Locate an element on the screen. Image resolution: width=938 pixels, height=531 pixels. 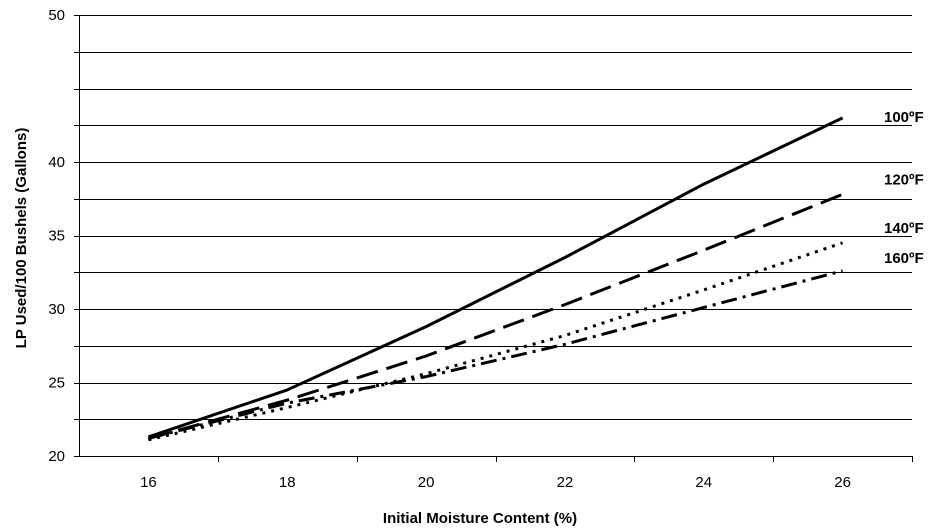
y-tick-label: 40 is located at coordinates (56, 162).